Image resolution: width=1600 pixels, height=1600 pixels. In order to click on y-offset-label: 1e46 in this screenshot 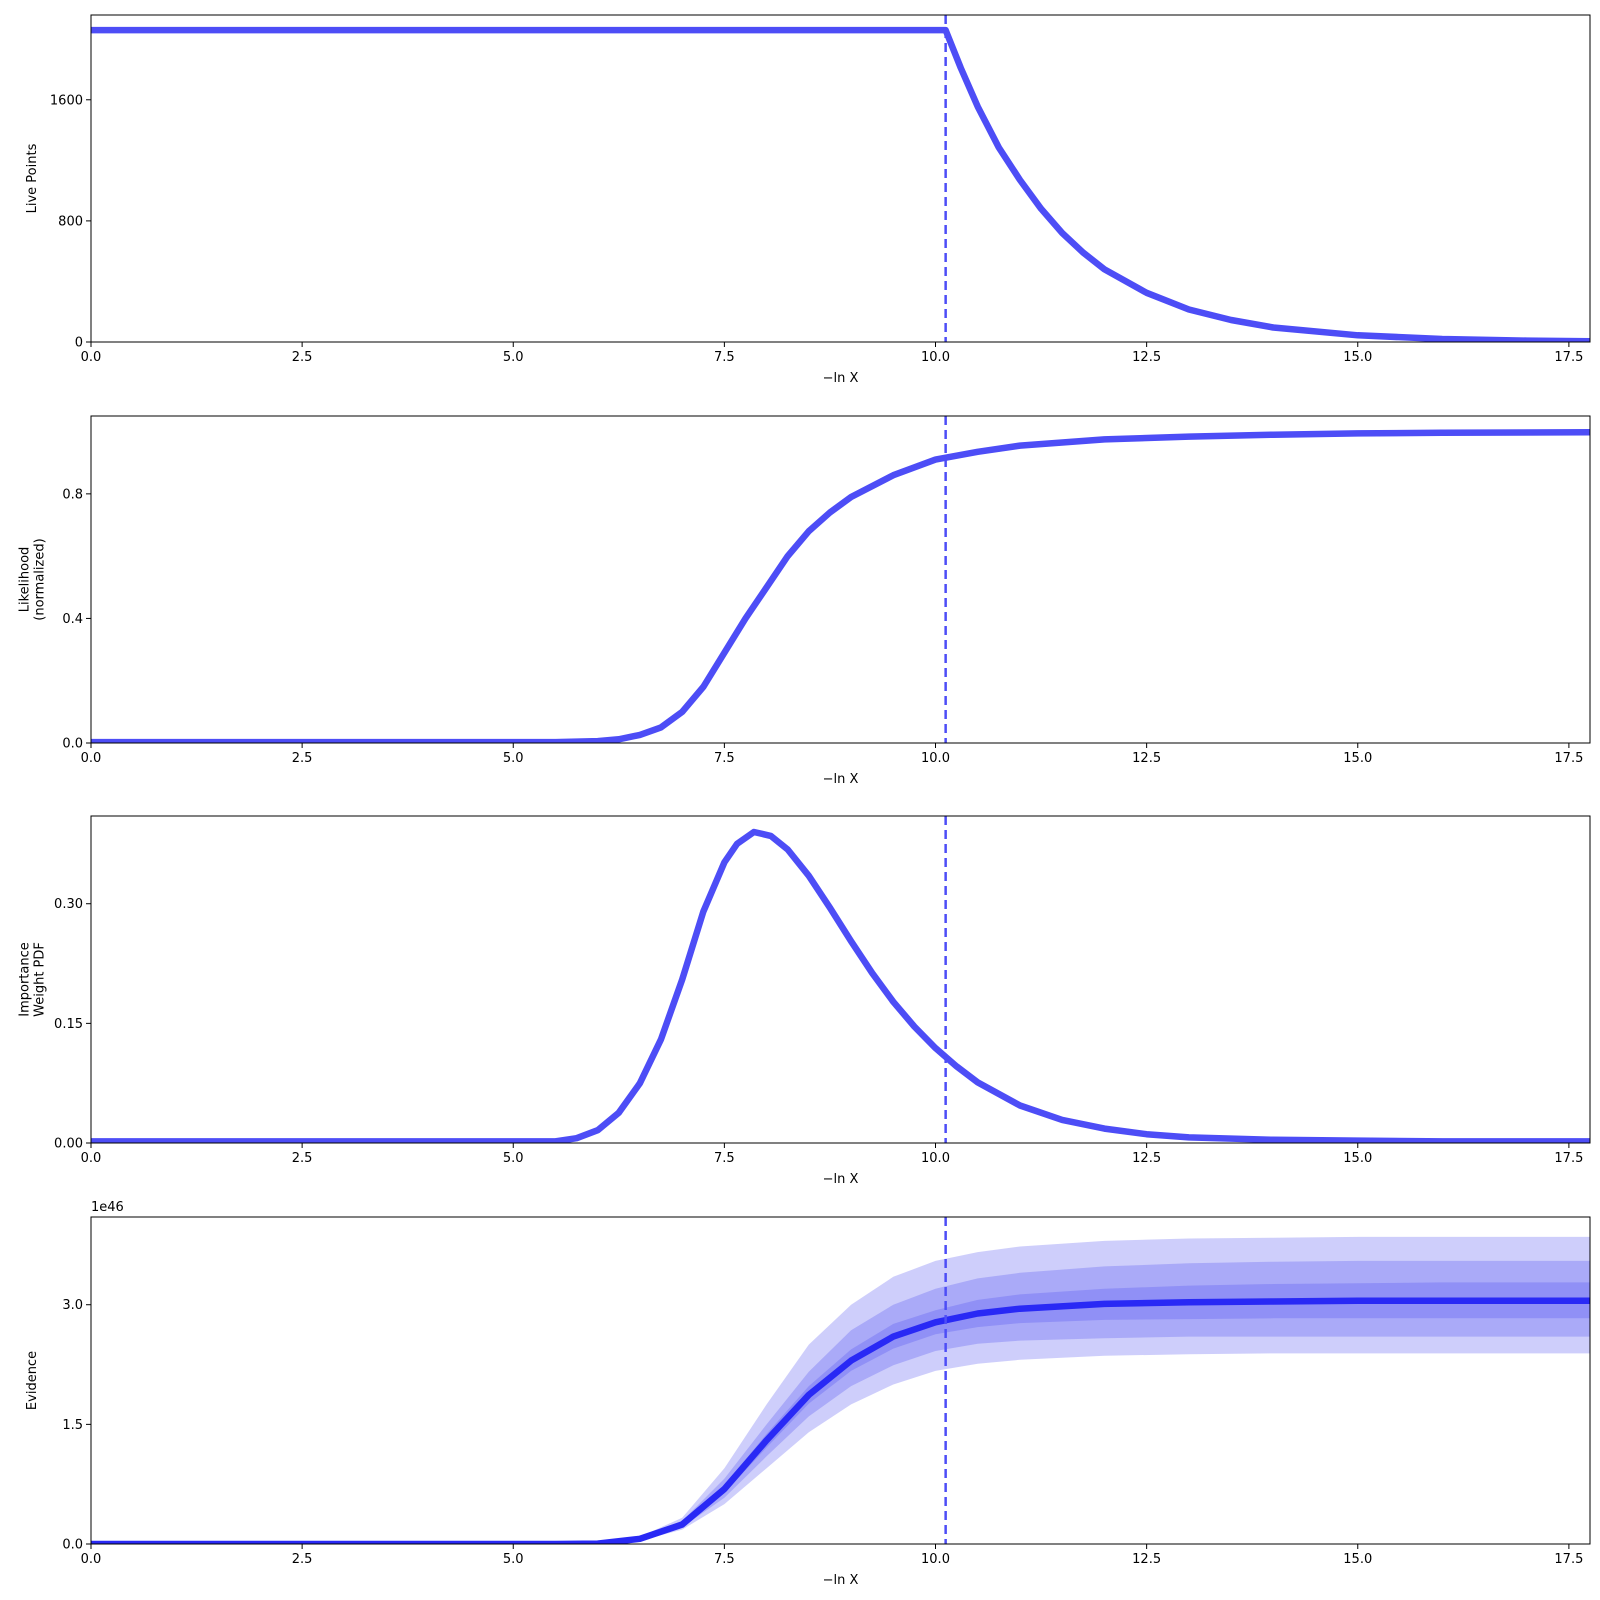, I will do `click(107, 1207)`.